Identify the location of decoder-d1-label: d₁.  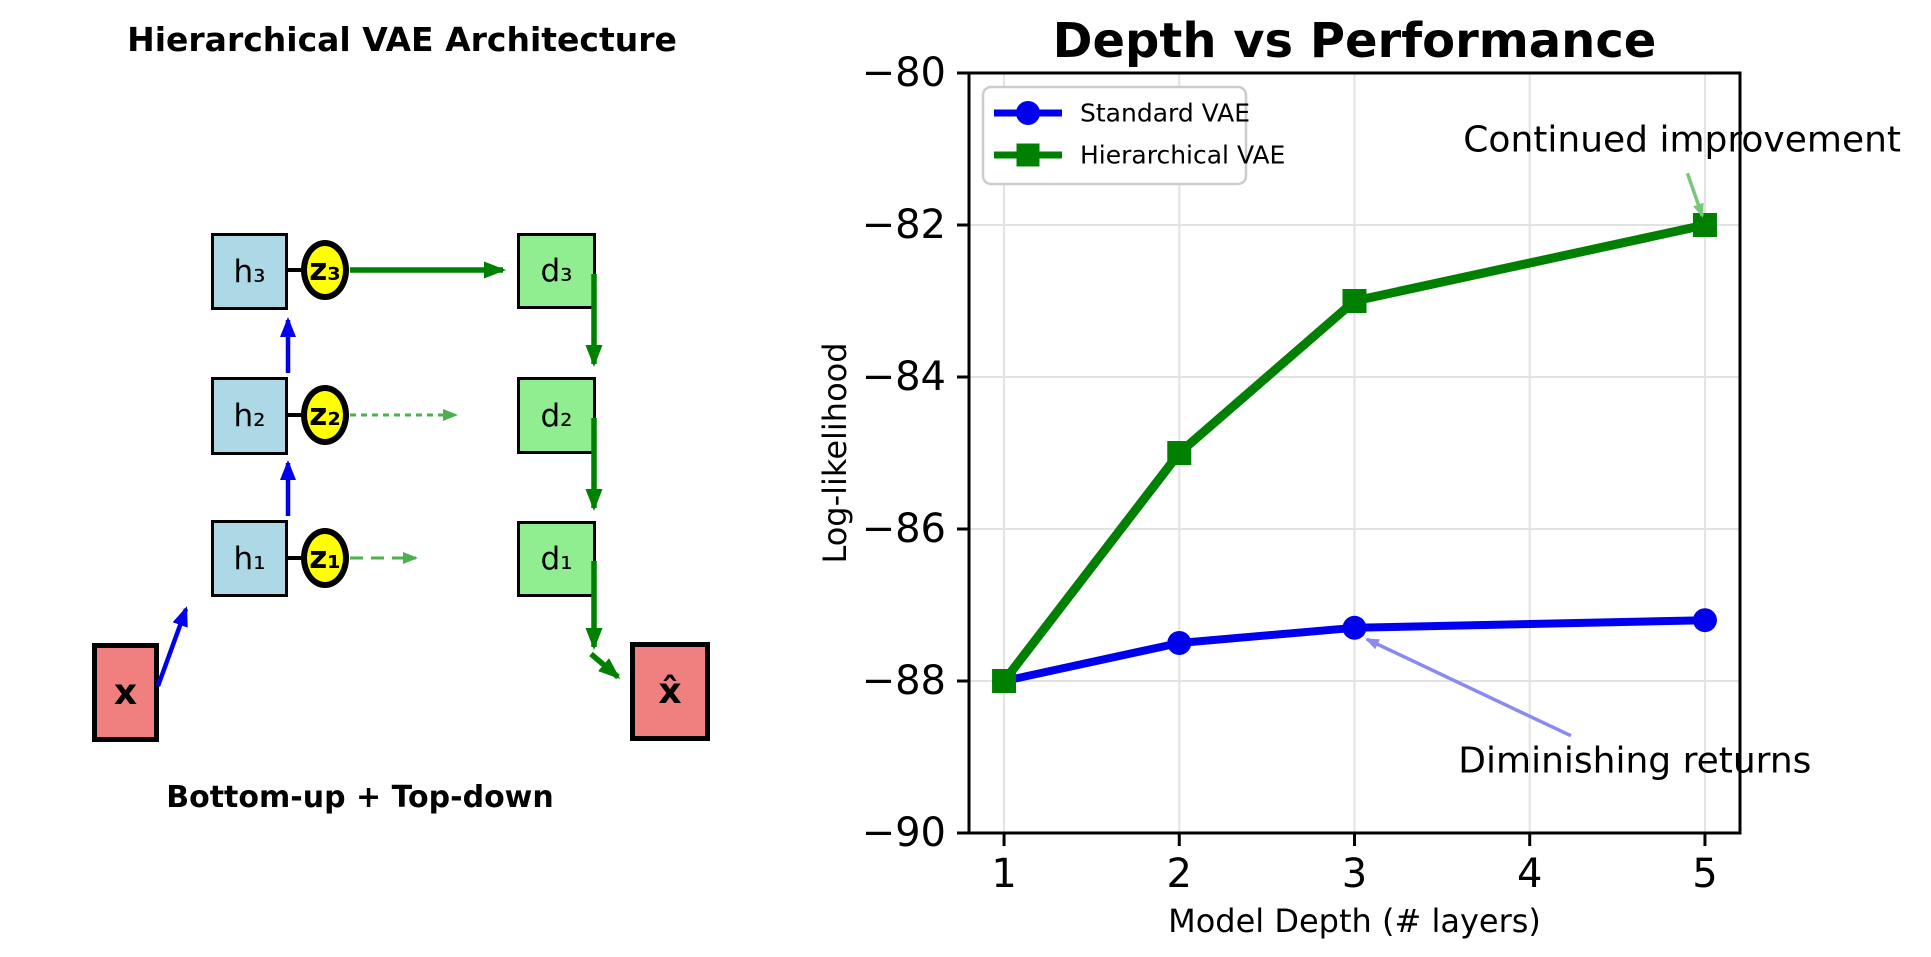
(556, 559).